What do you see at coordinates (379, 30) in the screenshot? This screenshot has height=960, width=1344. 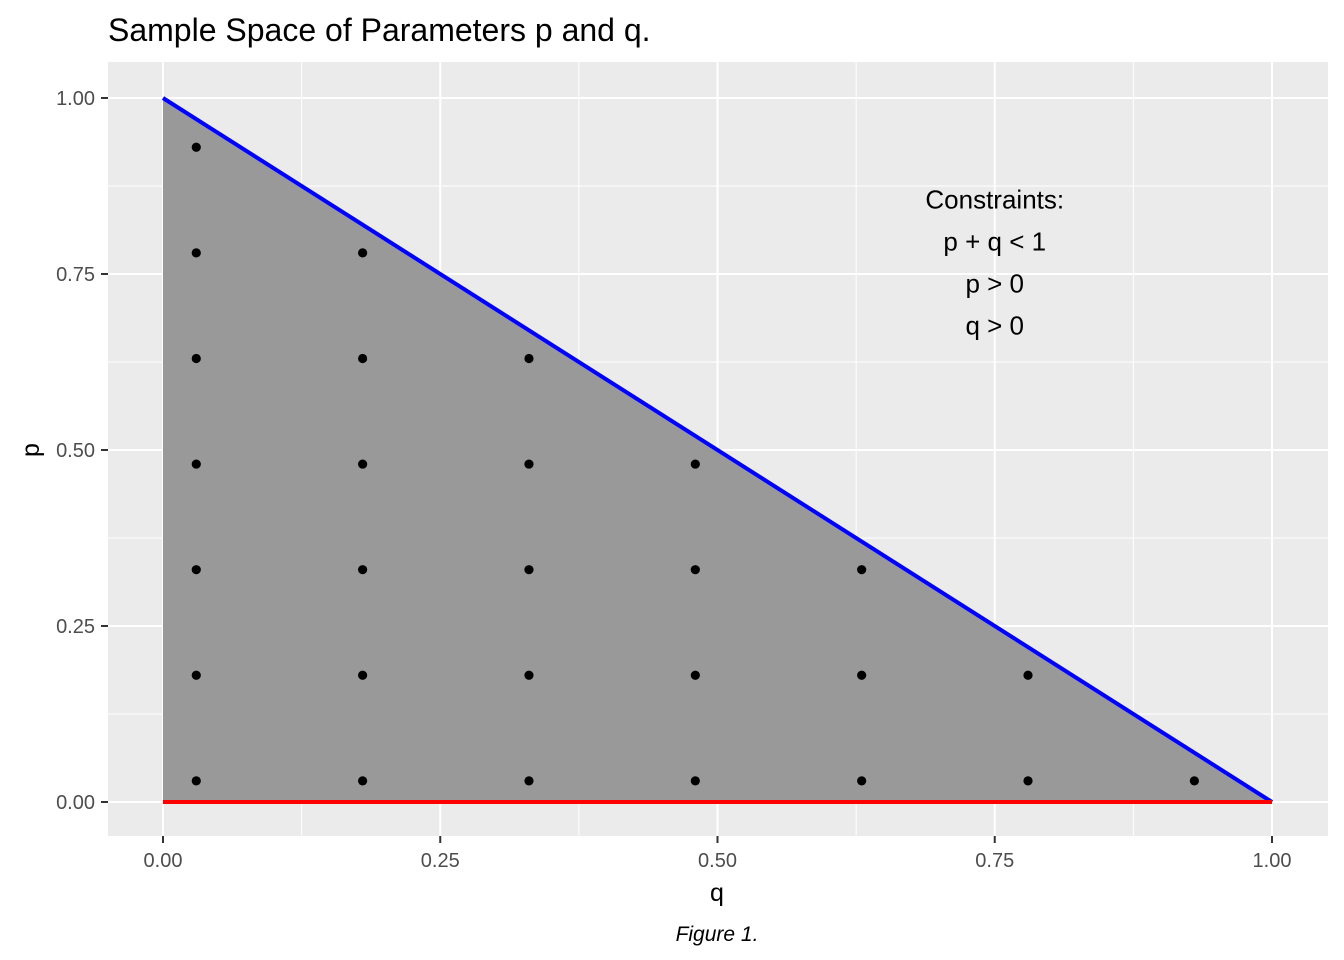 I see `chart-title: Sample Space of Parameters p and q.` at bounding box center [379, 30].